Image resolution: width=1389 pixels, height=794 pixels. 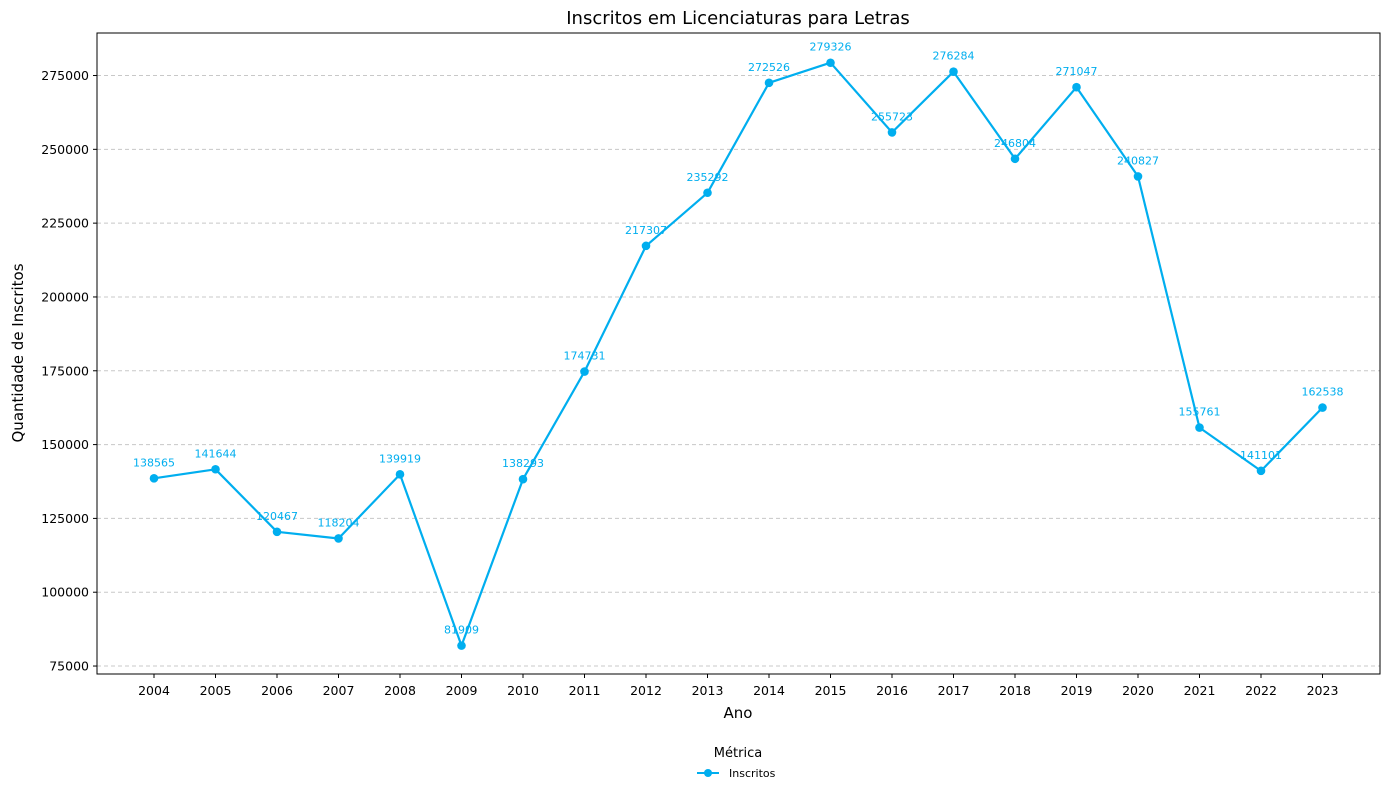 I want to click on data-label: 271047, so click(x=1077, y=71).